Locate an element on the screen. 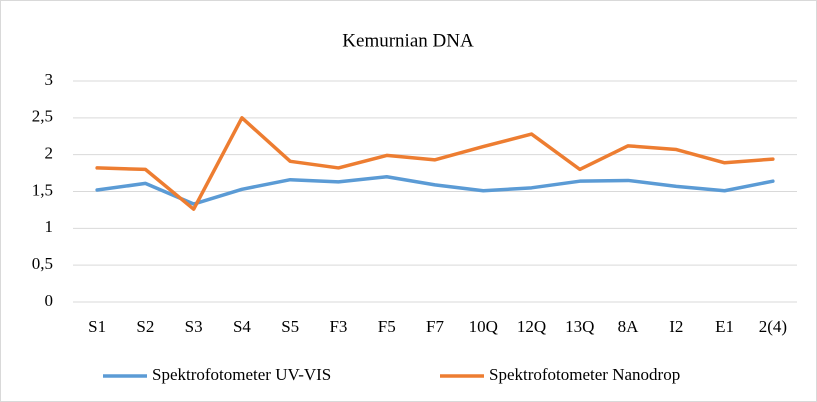 The width and height of the screenshot is (817, 402). y-tick-label: 3 is located at coordinates (49, 79).